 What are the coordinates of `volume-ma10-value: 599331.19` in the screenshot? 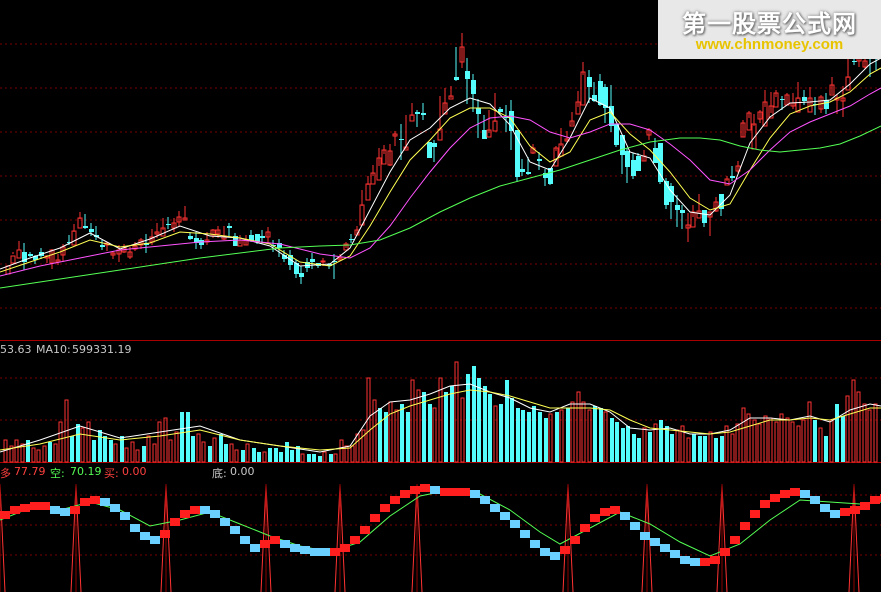 It's located at (102, 349).